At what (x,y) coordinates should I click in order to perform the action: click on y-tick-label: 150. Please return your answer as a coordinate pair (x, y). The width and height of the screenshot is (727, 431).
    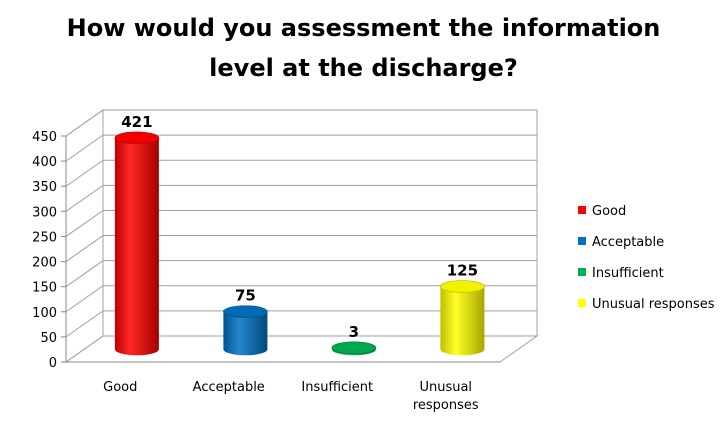
    Looking at the image, I should click on (44, 288).